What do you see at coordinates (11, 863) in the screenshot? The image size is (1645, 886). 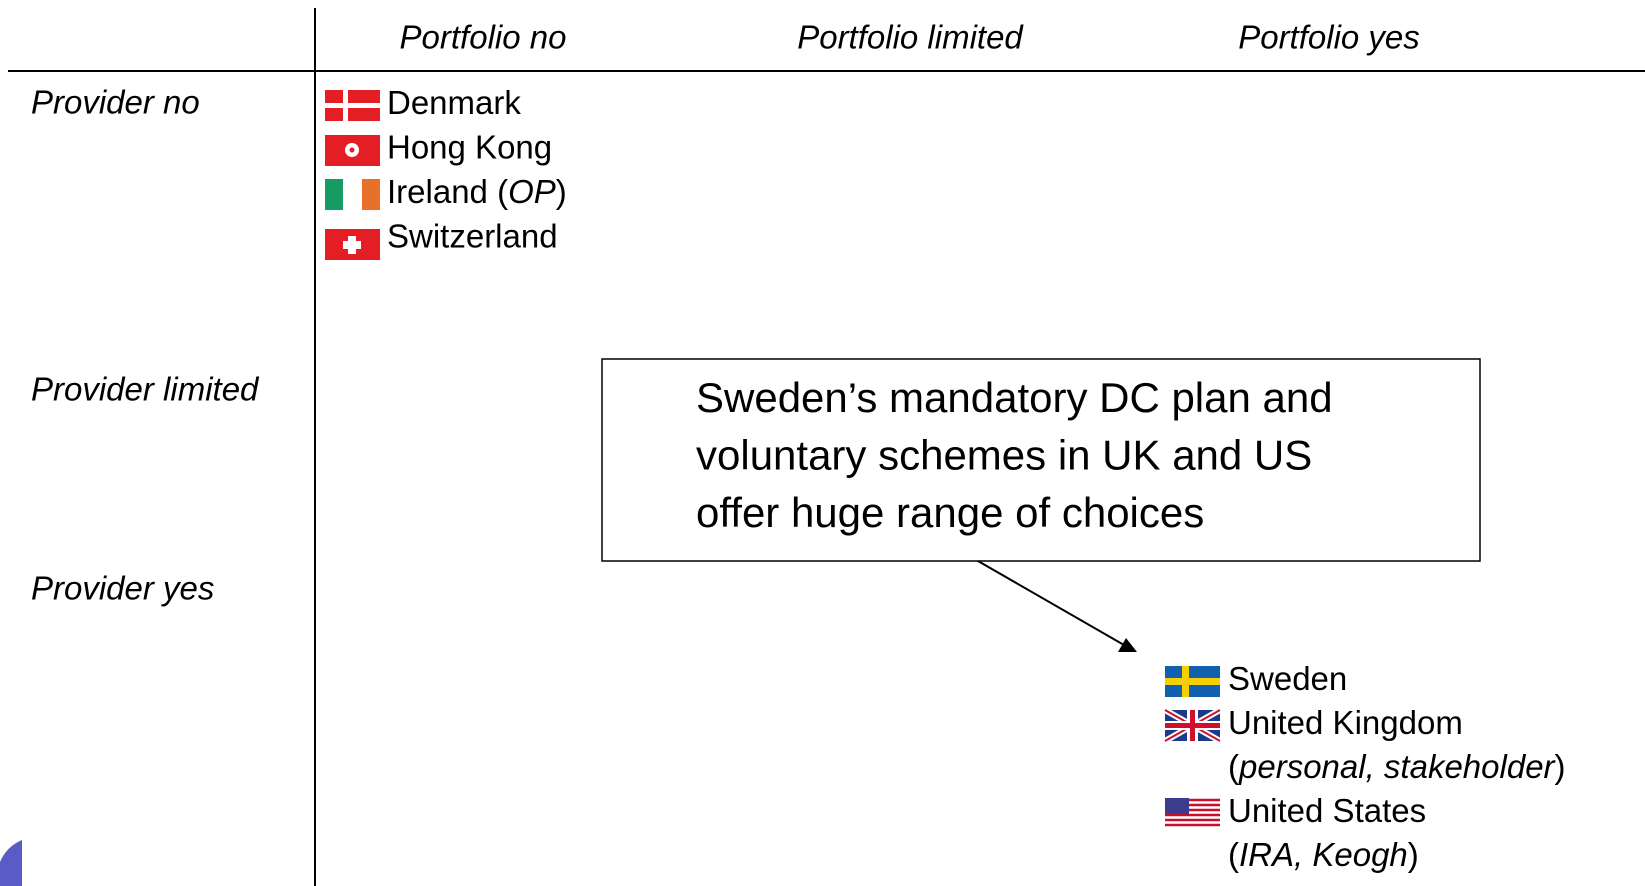 I see `corner-decoration` at bounding box center [11, 863].